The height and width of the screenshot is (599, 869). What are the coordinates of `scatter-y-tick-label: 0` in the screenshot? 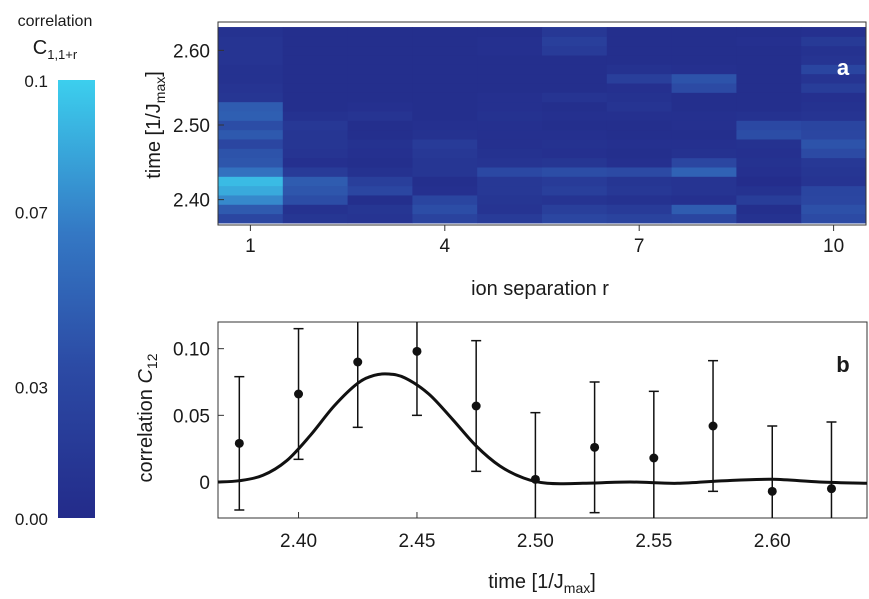 It's located at (204, 483).